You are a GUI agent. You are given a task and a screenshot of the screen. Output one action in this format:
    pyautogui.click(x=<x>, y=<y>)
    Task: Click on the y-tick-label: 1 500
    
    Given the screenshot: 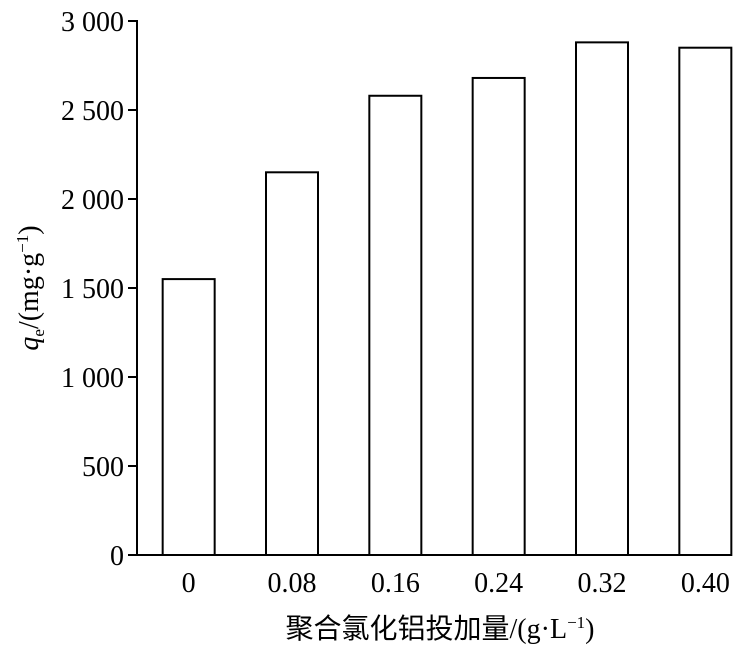 What is the action you would take?
    pyautogui.click(x=92, y=289)
    